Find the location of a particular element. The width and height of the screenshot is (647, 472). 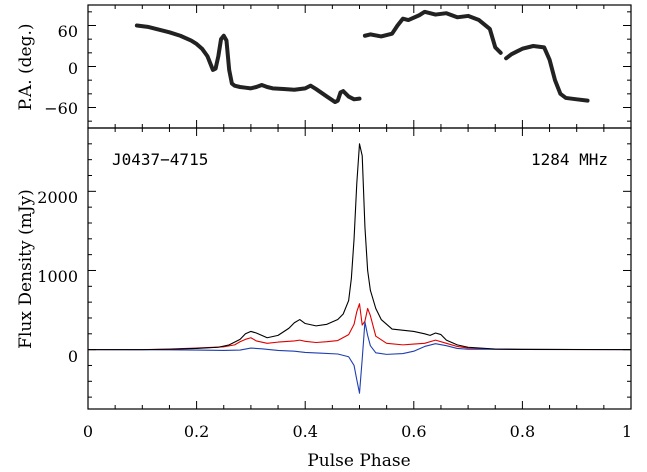

pa-tick-label-minus60: −60 is located at coordinates (61, 108).